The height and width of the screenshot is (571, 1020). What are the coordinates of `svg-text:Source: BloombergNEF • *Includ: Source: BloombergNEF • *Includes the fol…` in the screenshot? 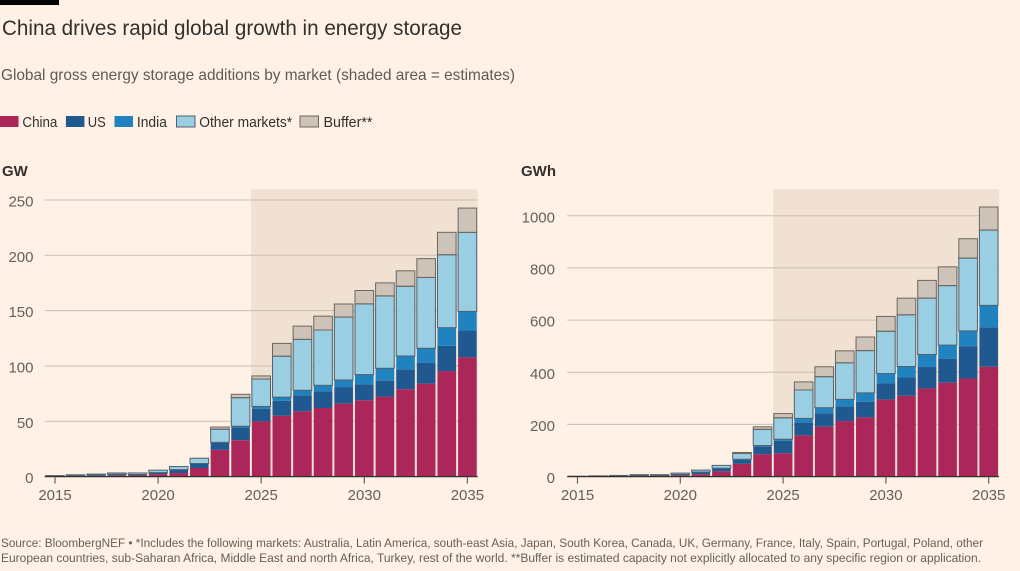 It's located at (492, 543).